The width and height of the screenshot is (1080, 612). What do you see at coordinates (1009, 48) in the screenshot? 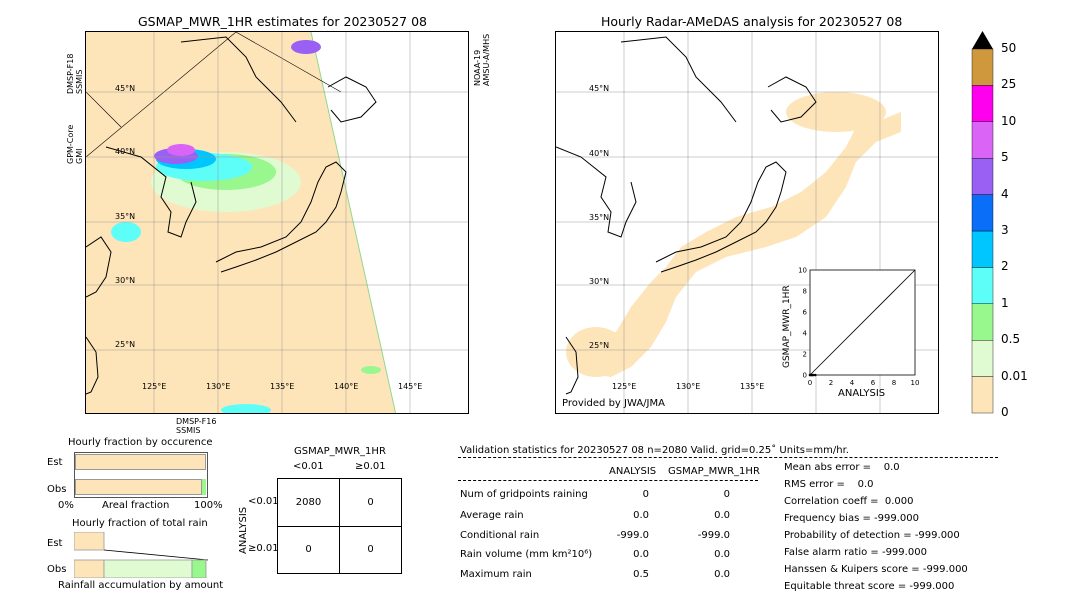
I see `colorbar-label: 50` at bounding box center [1009, 48].